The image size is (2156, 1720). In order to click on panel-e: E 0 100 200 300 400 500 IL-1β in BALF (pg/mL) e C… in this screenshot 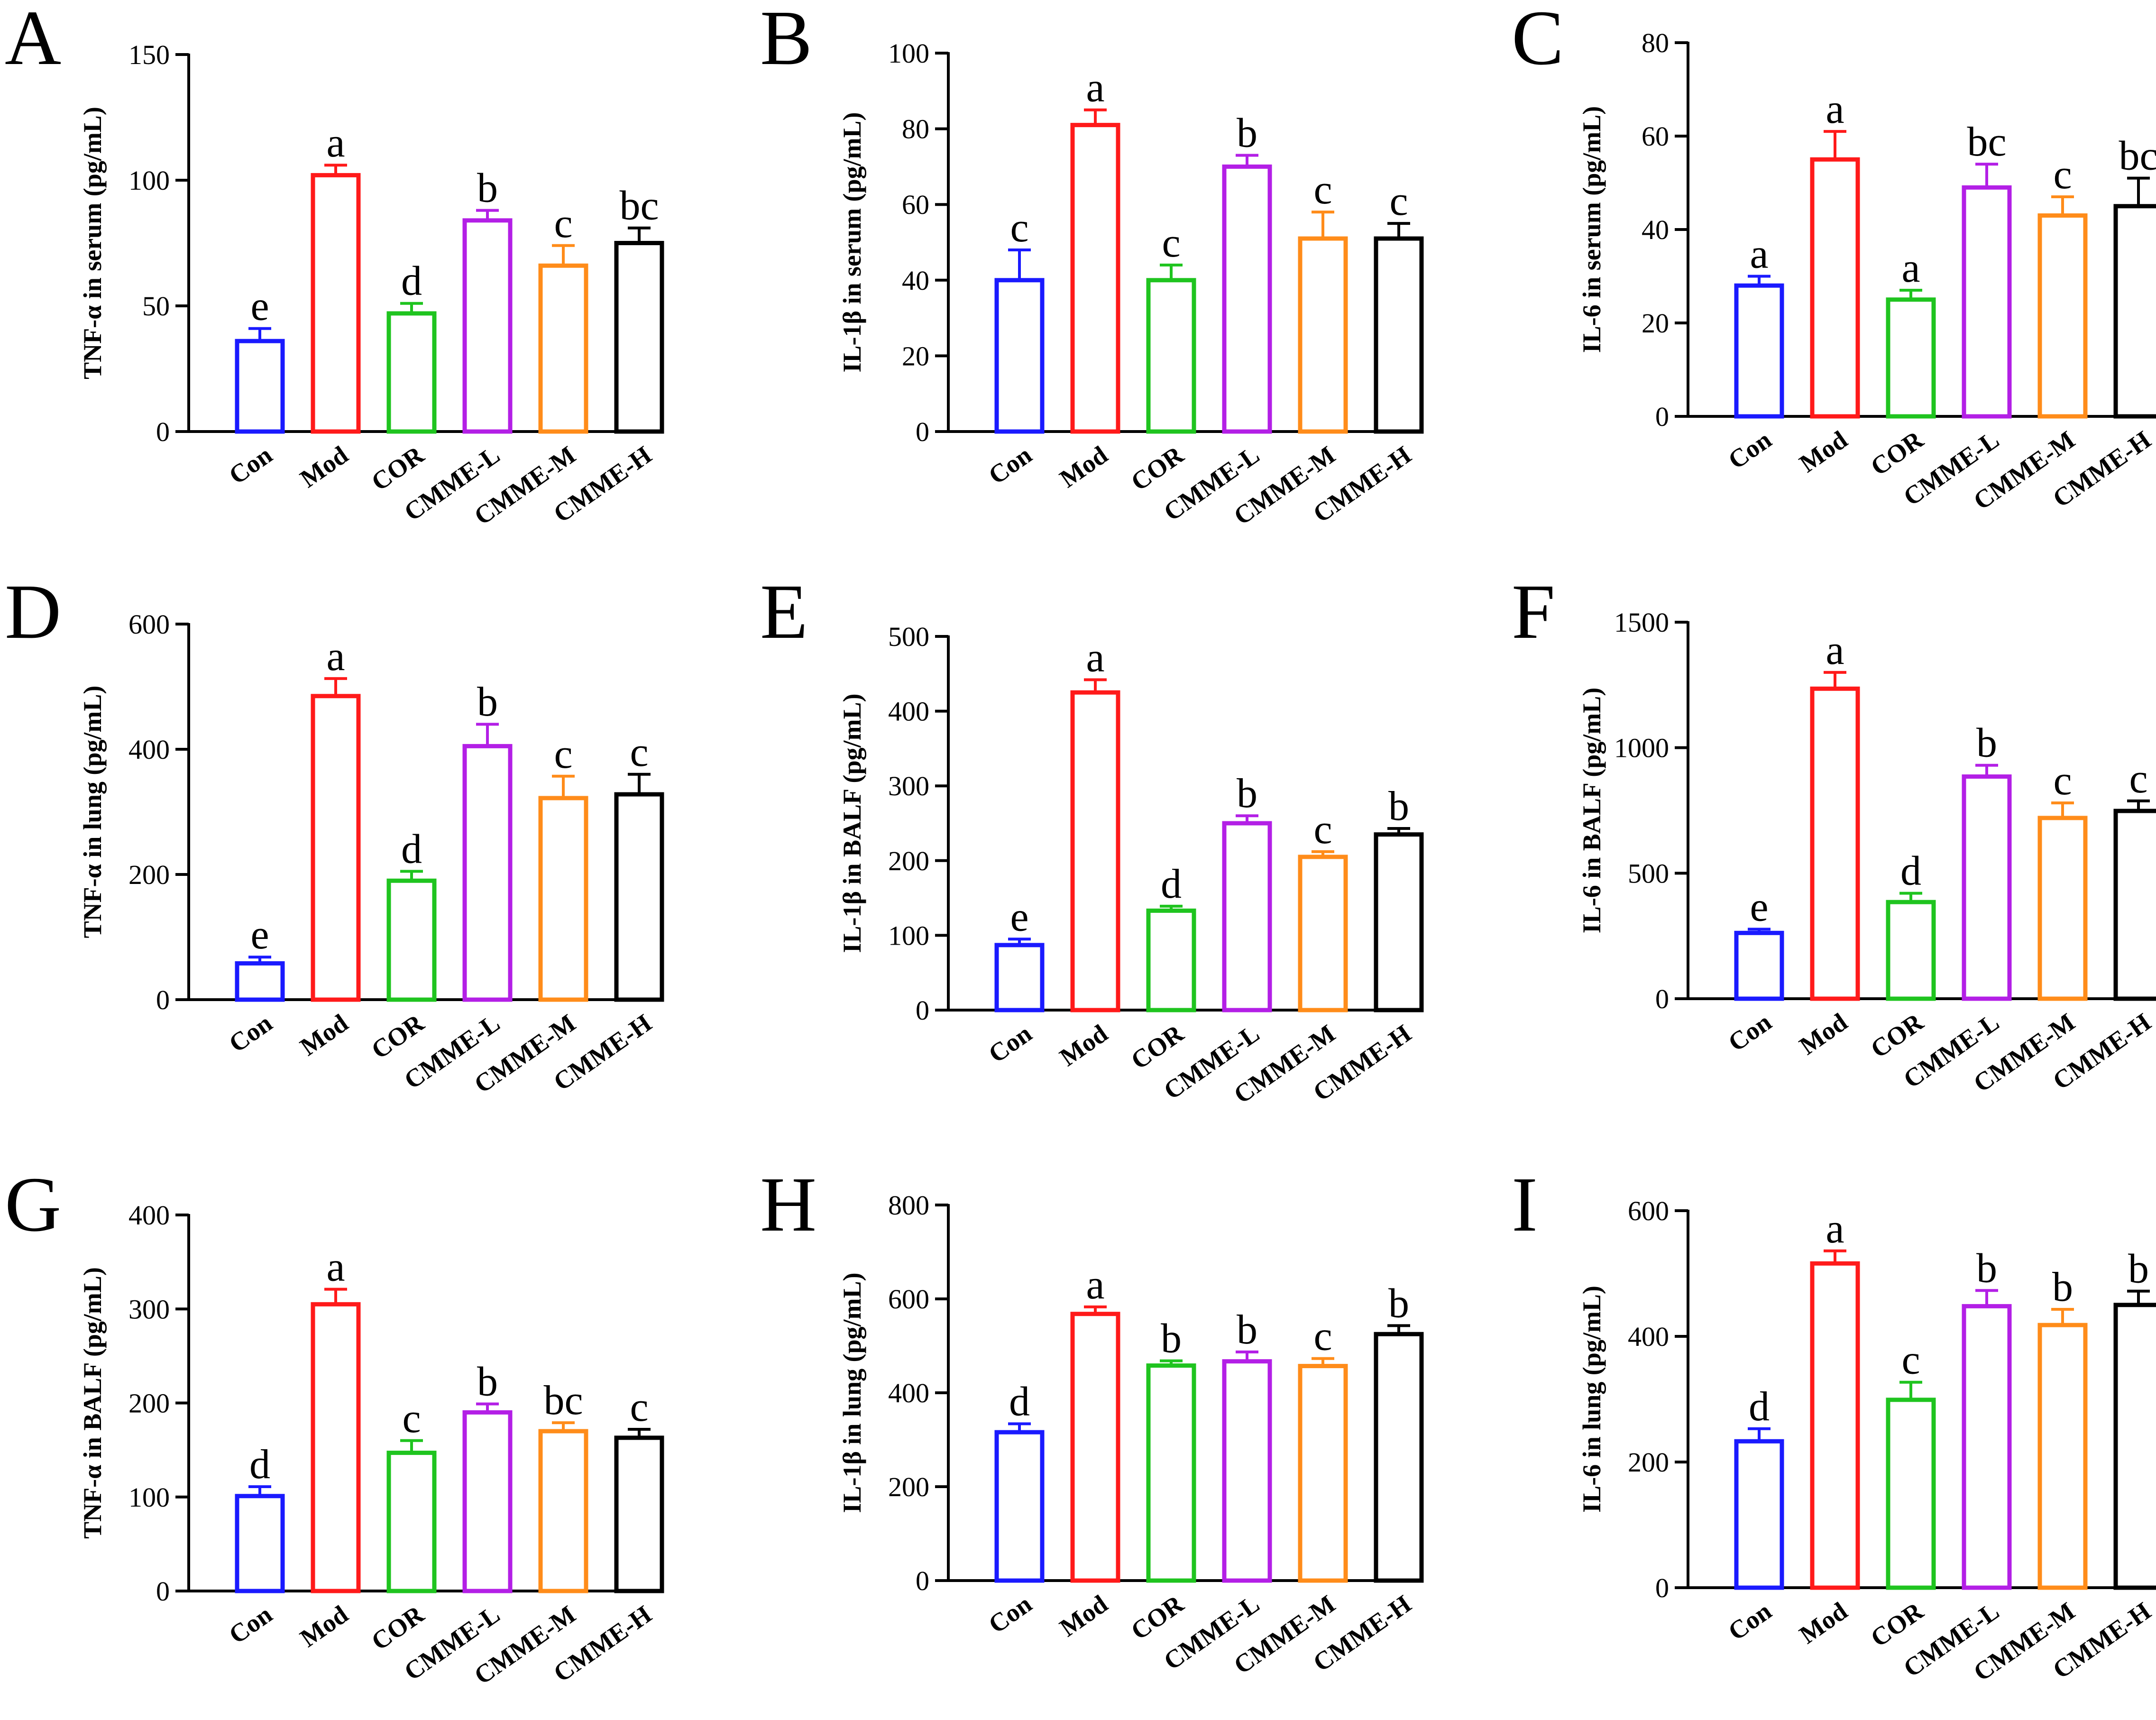, I will do `click(1092, 838)`.